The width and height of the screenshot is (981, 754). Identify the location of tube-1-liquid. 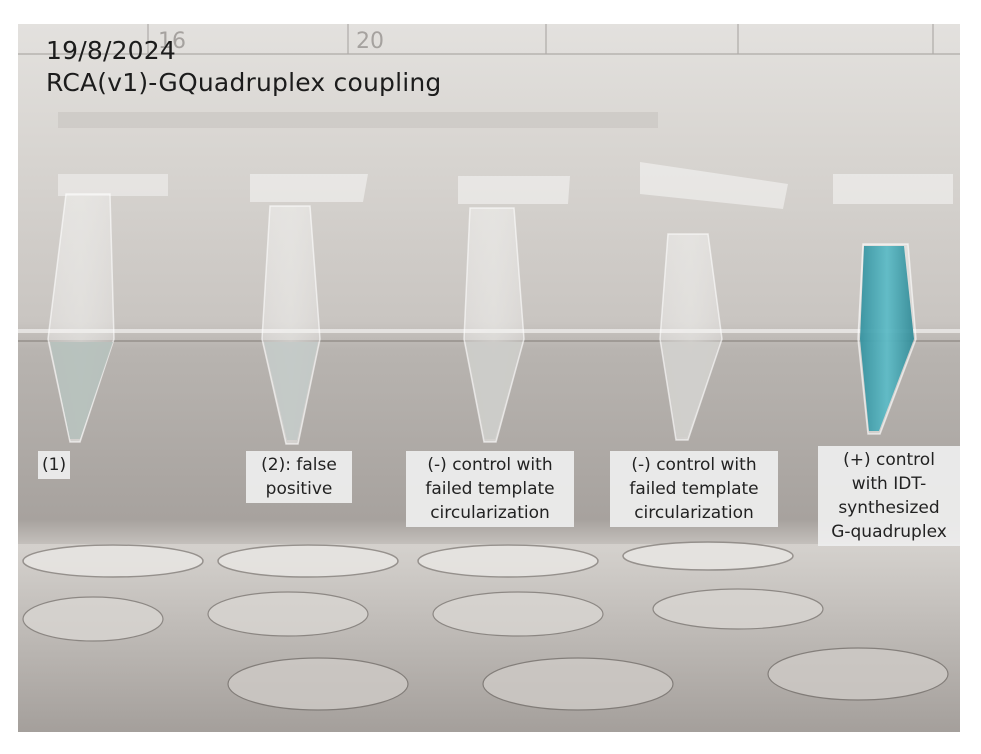
(81, 390).